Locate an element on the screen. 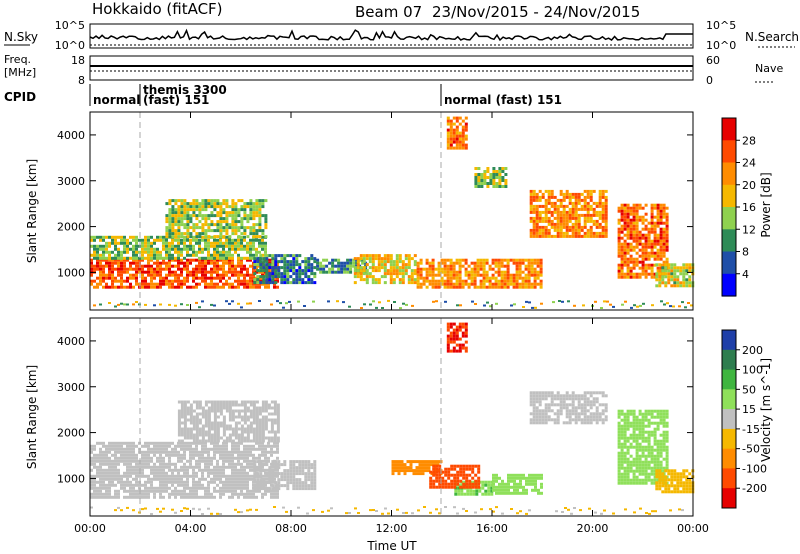 Image resolution: width=800 pixels, height=554 pixels. power-ytick-label-0: 1000 is located at coordinates (71, 272).